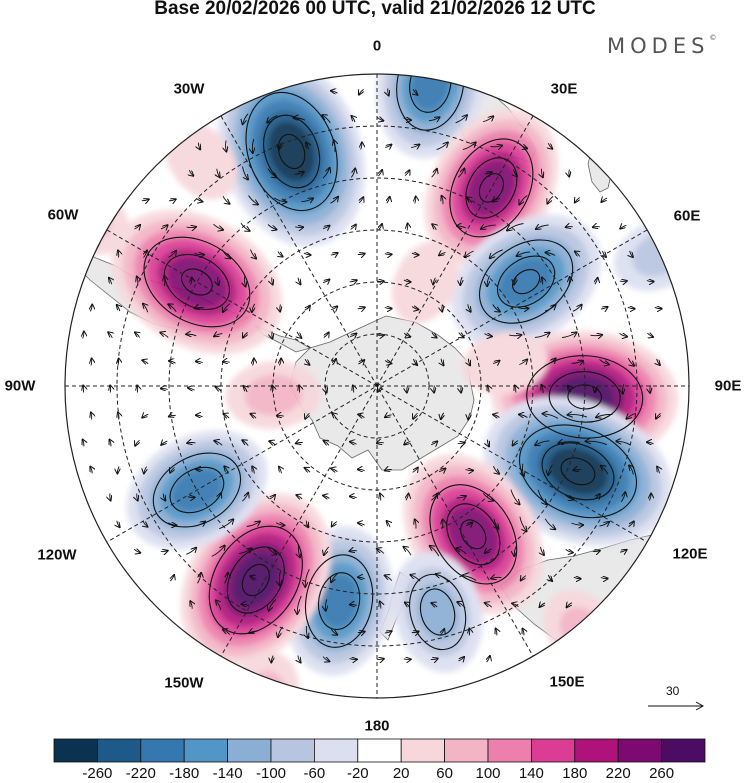 This screenshot has width=750, height=783. Describe the element at coordinates (564, 89) in the screenshot. I see `lon-label-30e: 30E` at that location.